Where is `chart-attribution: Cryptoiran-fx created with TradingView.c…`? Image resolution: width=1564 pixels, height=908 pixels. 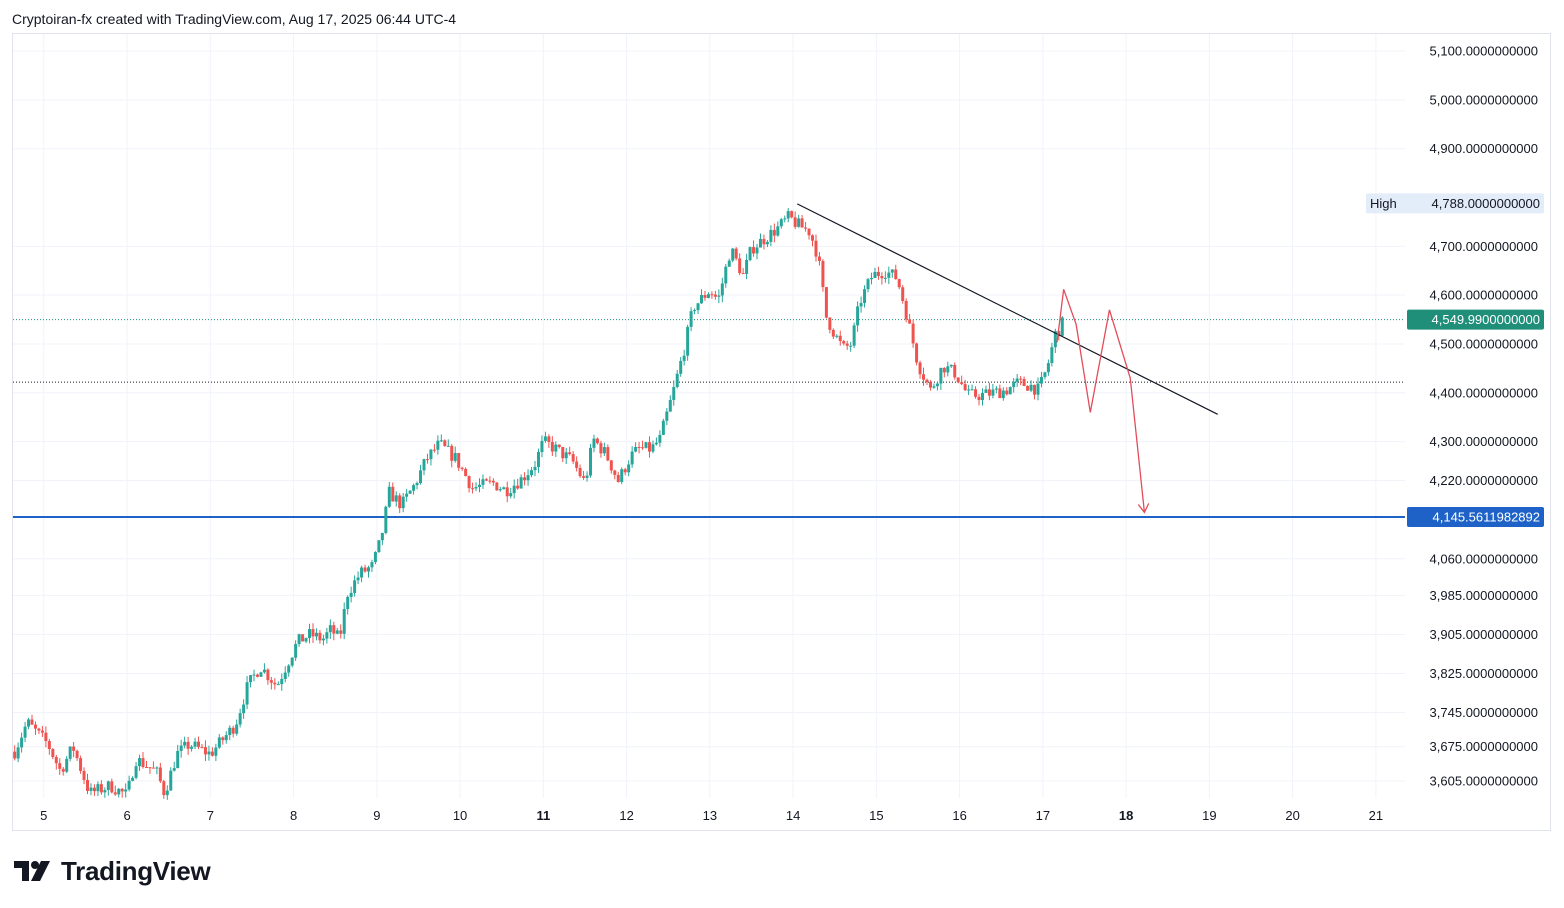 chart-attribution: Cryptoiran-fx created with TradingView.c… is located at coordinates (234, 19).